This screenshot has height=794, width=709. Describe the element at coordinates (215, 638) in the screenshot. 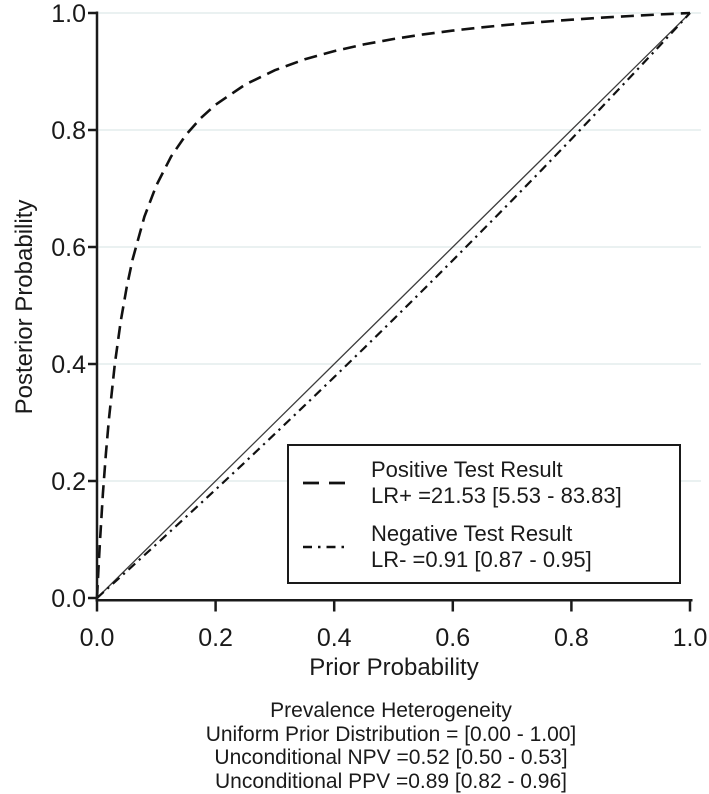

I see `x-tick-label: 0.2` at that location.